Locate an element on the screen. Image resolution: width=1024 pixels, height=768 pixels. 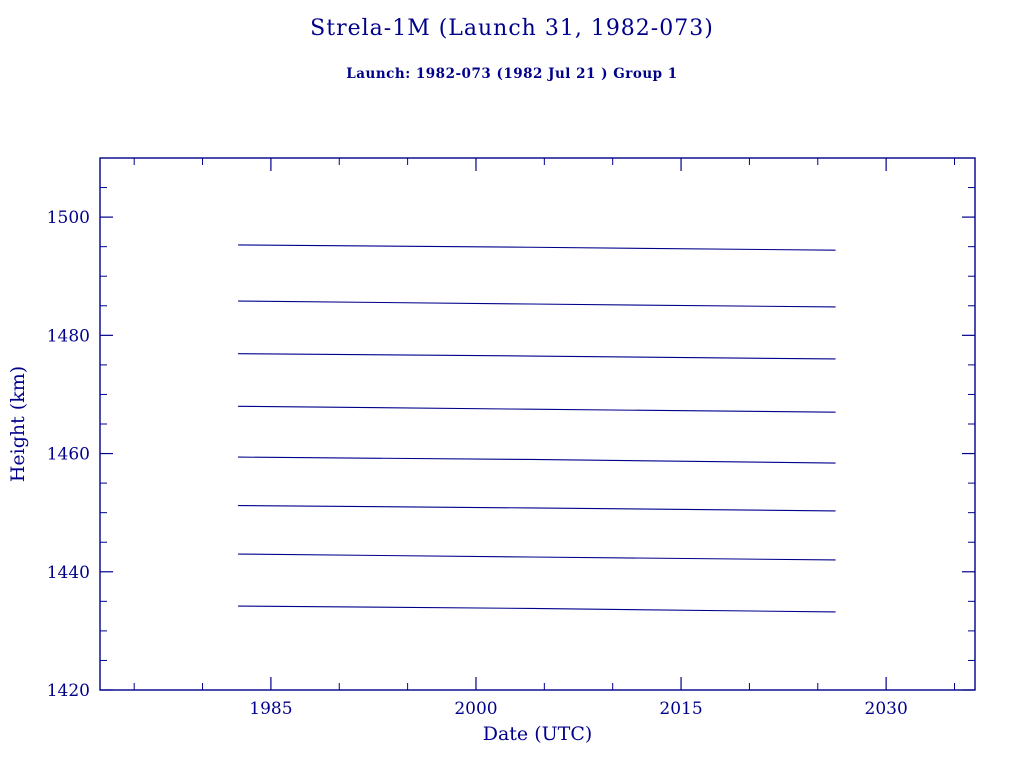
chart-title: Strela-1M (Launch 31, 1982-073) is located at coordinates (512, 28).